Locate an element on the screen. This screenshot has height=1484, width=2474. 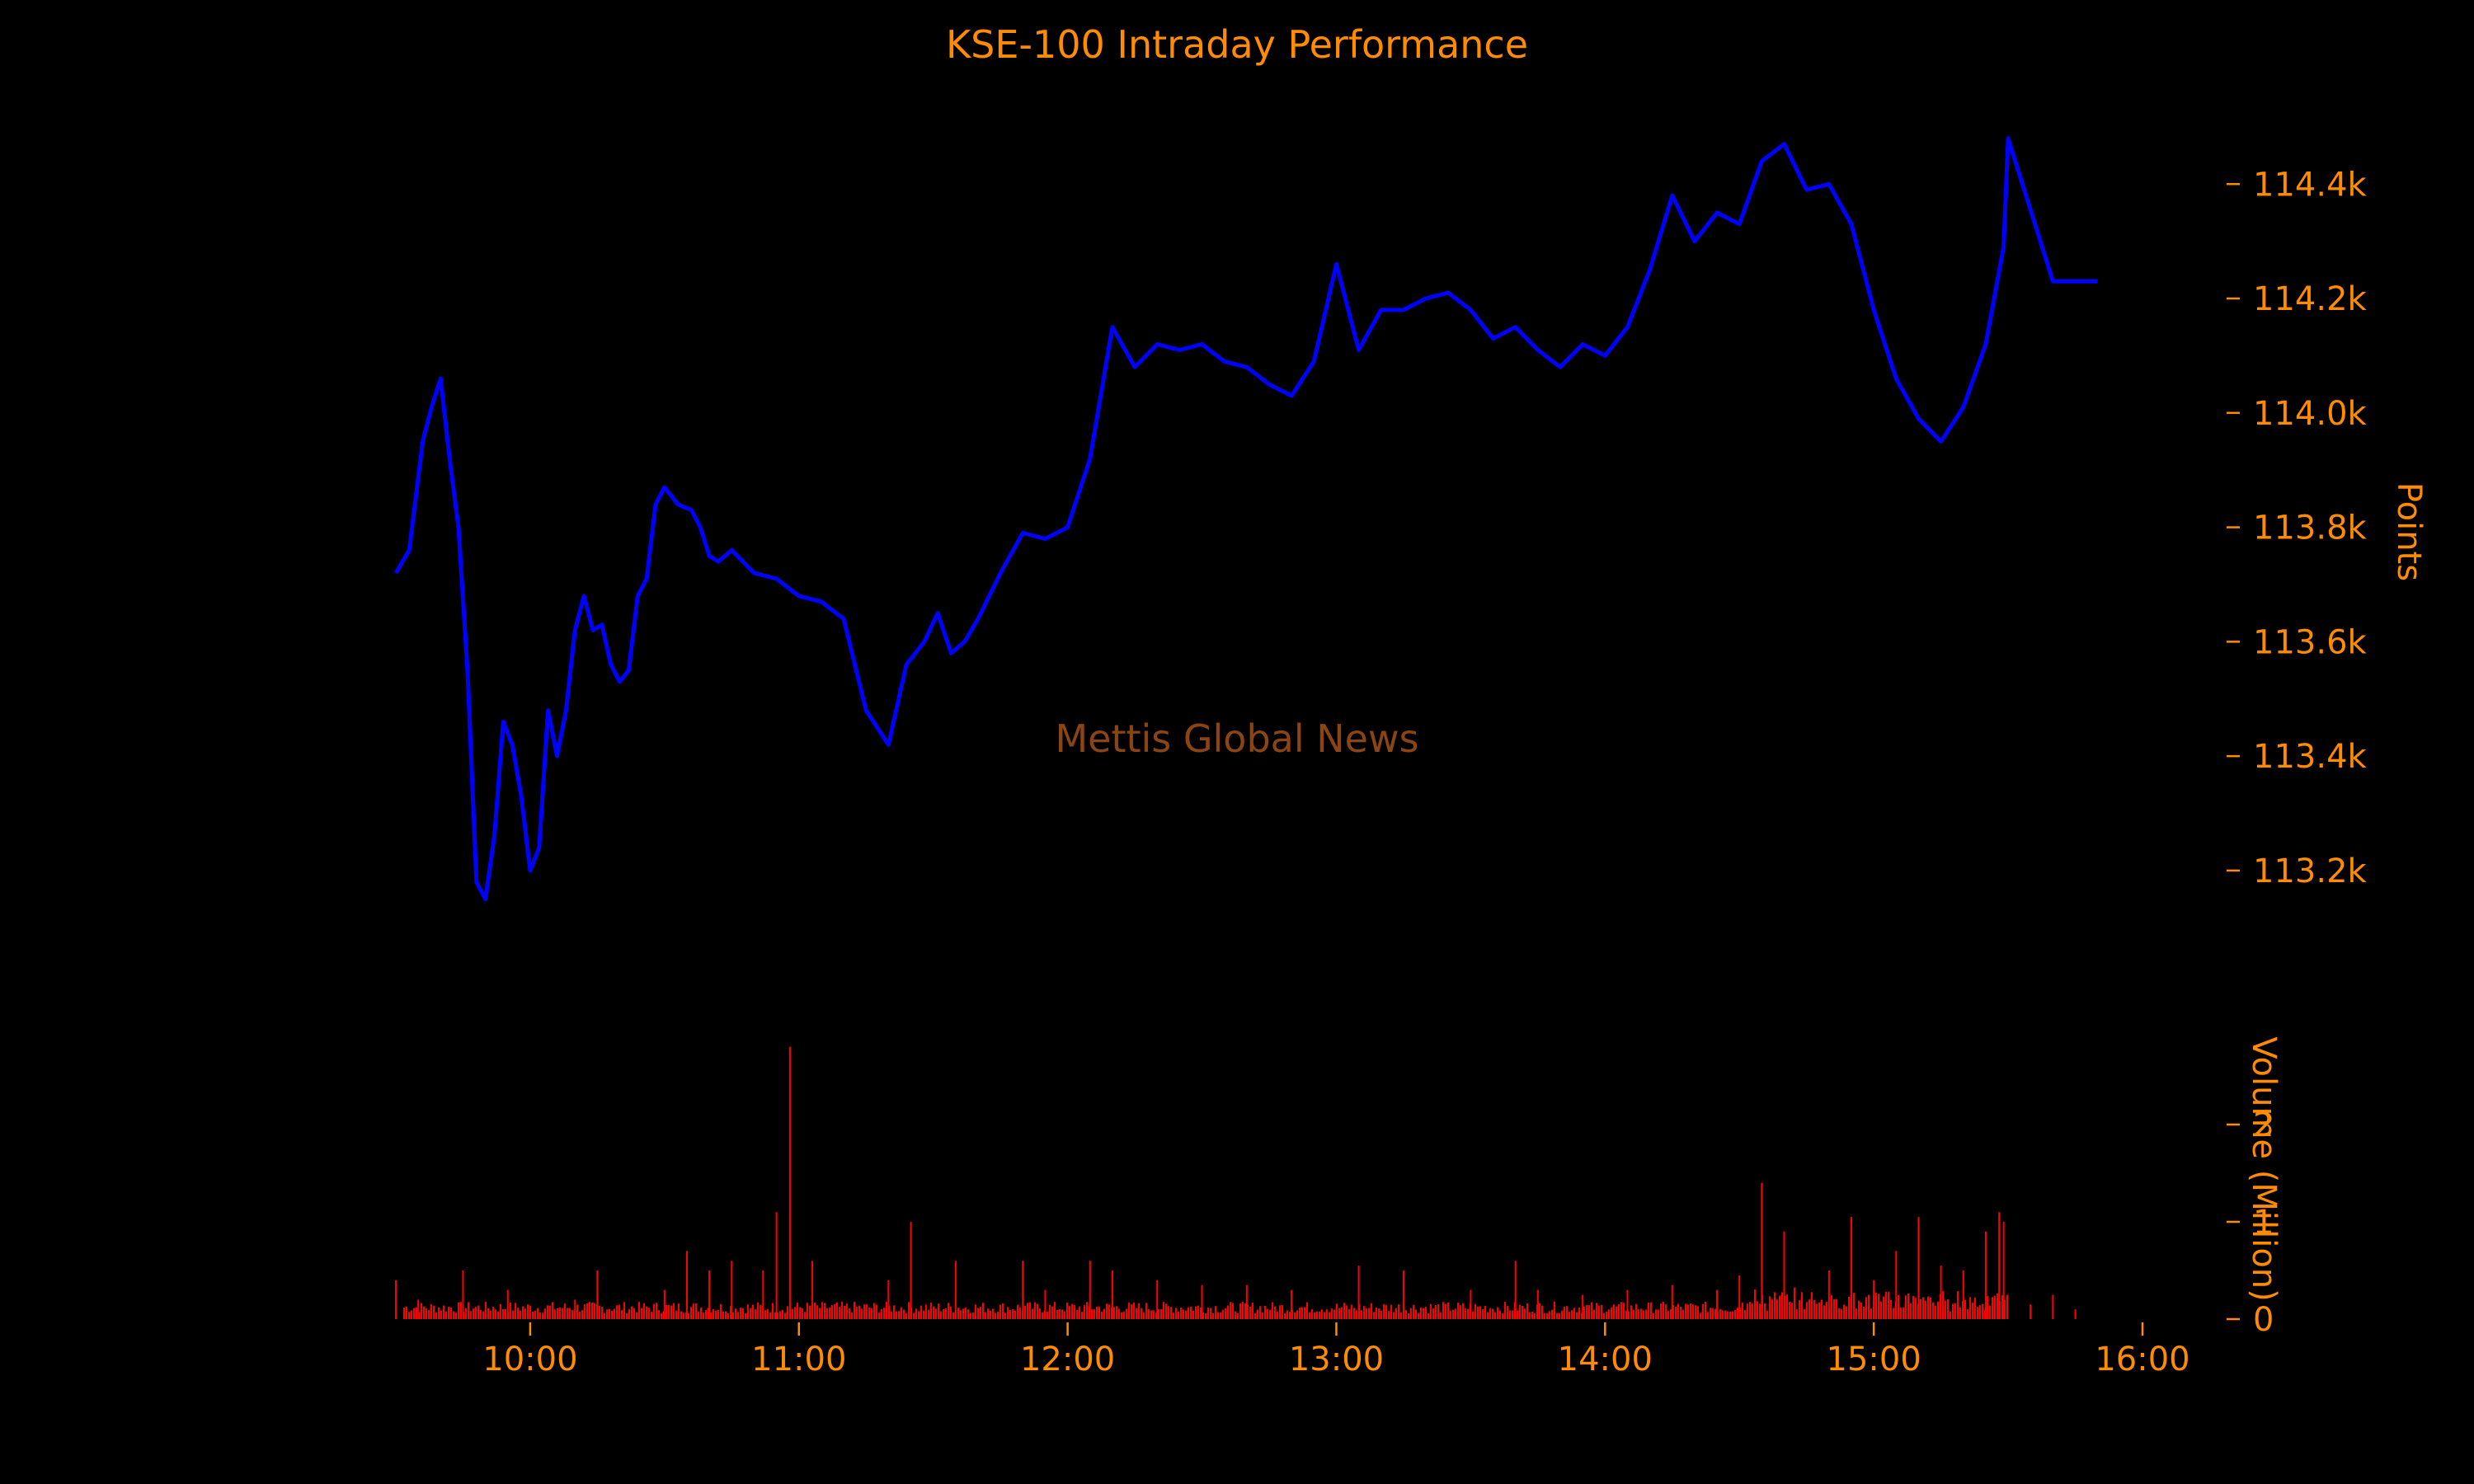
price-tick-label: 113.2k is located at coordinates (2310, 871).